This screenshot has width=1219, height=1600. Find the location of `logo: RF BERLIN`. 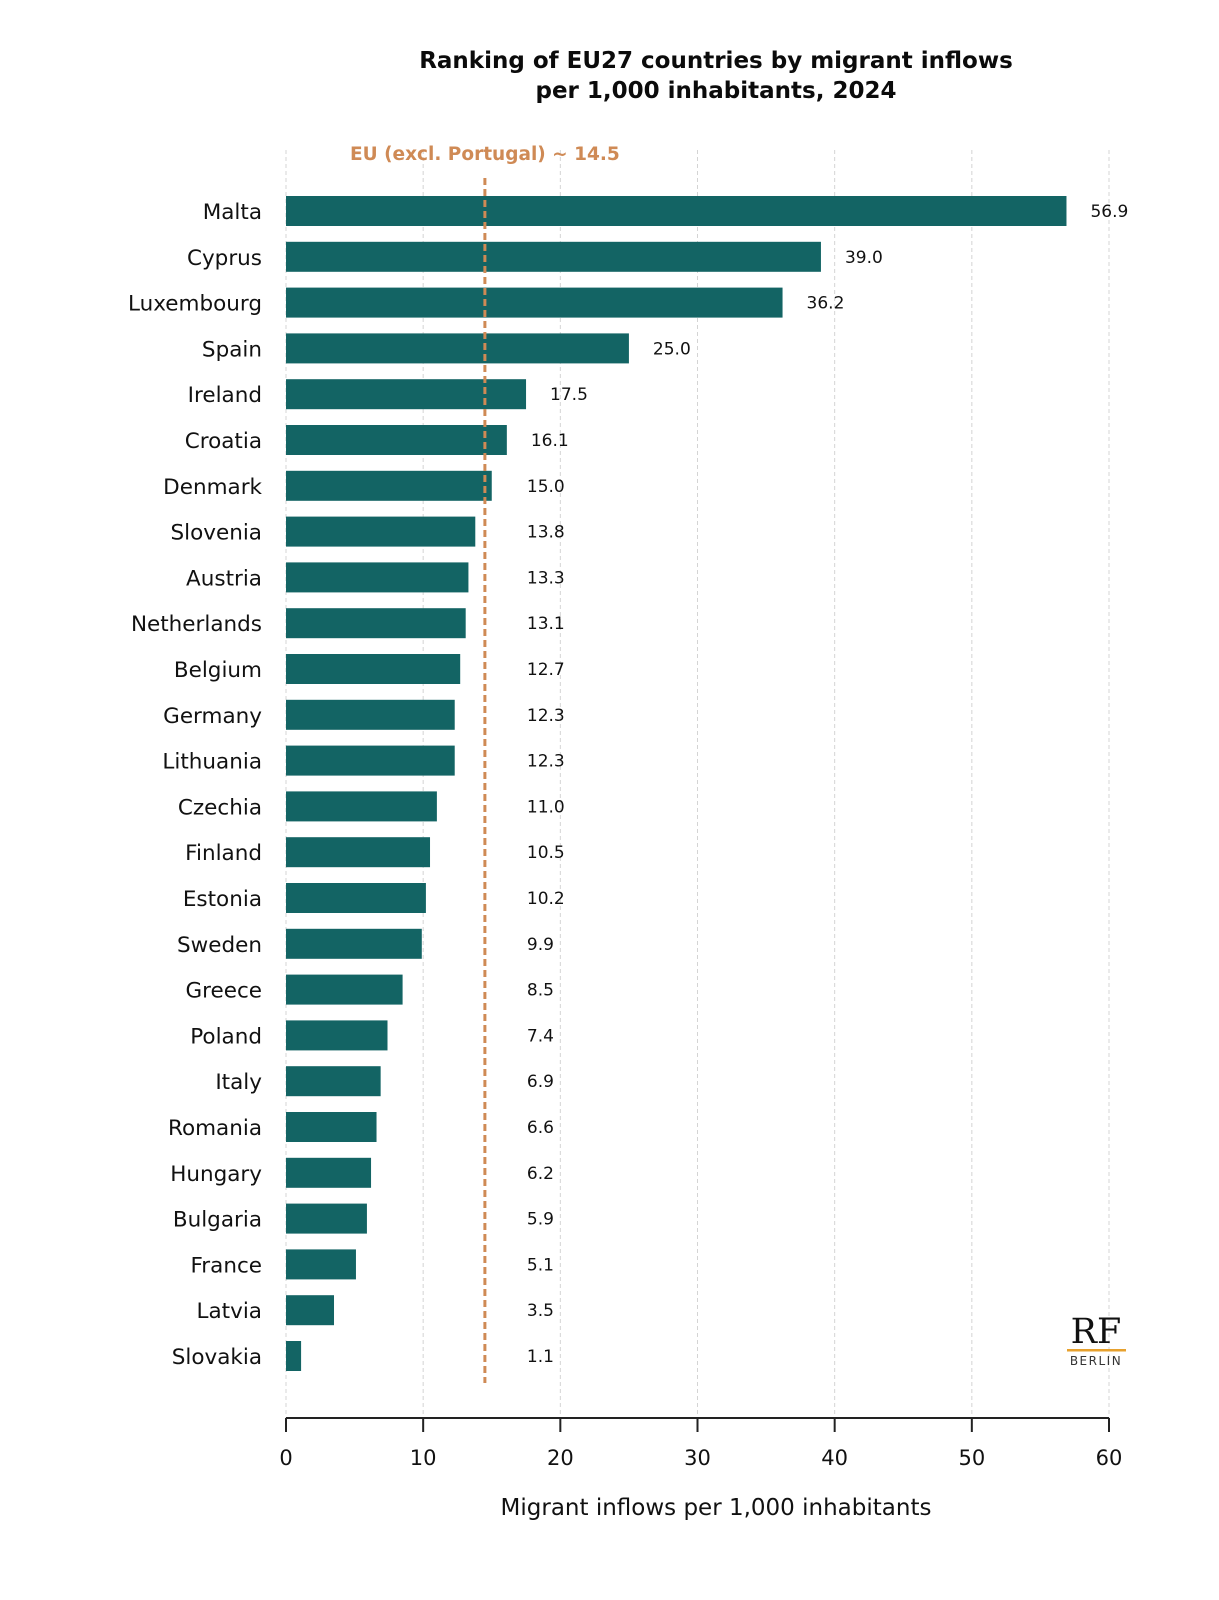

logo: RF BERLIN is located at coordinates (1096, 1340).